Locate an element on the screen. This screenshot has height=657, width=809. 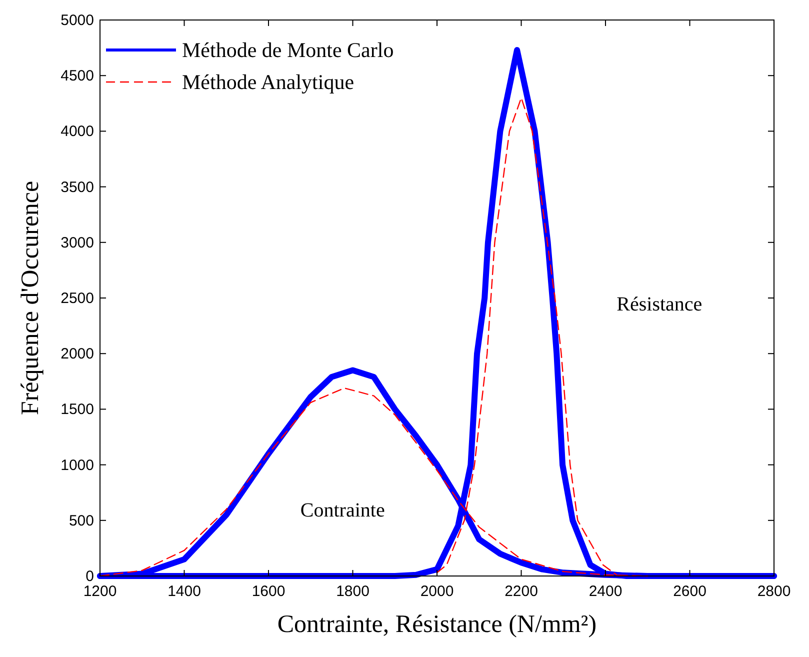
y-tick-label: 4000 is located at coordinates (77, 131).